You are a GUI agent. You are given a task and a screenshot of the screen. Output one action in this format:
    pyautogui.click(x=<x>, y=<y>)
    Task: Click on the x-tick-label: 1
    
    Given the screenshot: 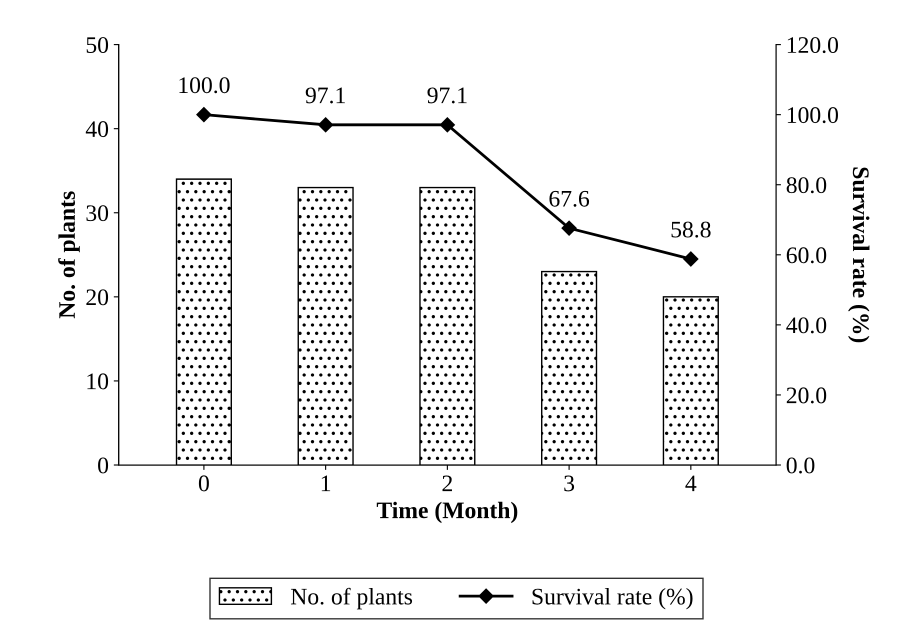 What is the action you would take?
    pyautogui.click(x=326, y=484)
    